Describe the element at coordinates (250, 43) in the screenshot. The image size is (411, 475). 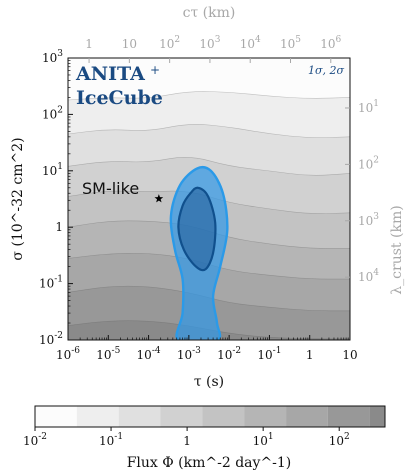
I see `top-tick-label: 10⁴` at that location.